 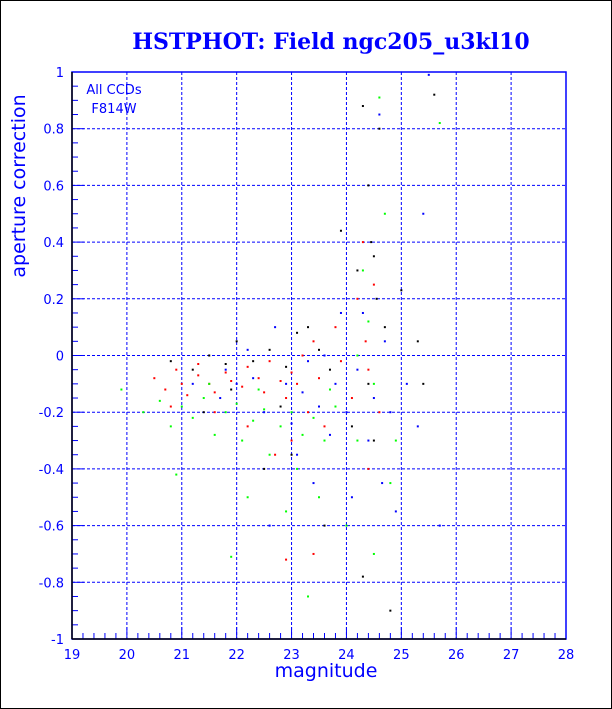 What do you see at coordinates (182, 655) in the screenshot?
I see `x-tick-label: 21` at bounding box center [182, 655].